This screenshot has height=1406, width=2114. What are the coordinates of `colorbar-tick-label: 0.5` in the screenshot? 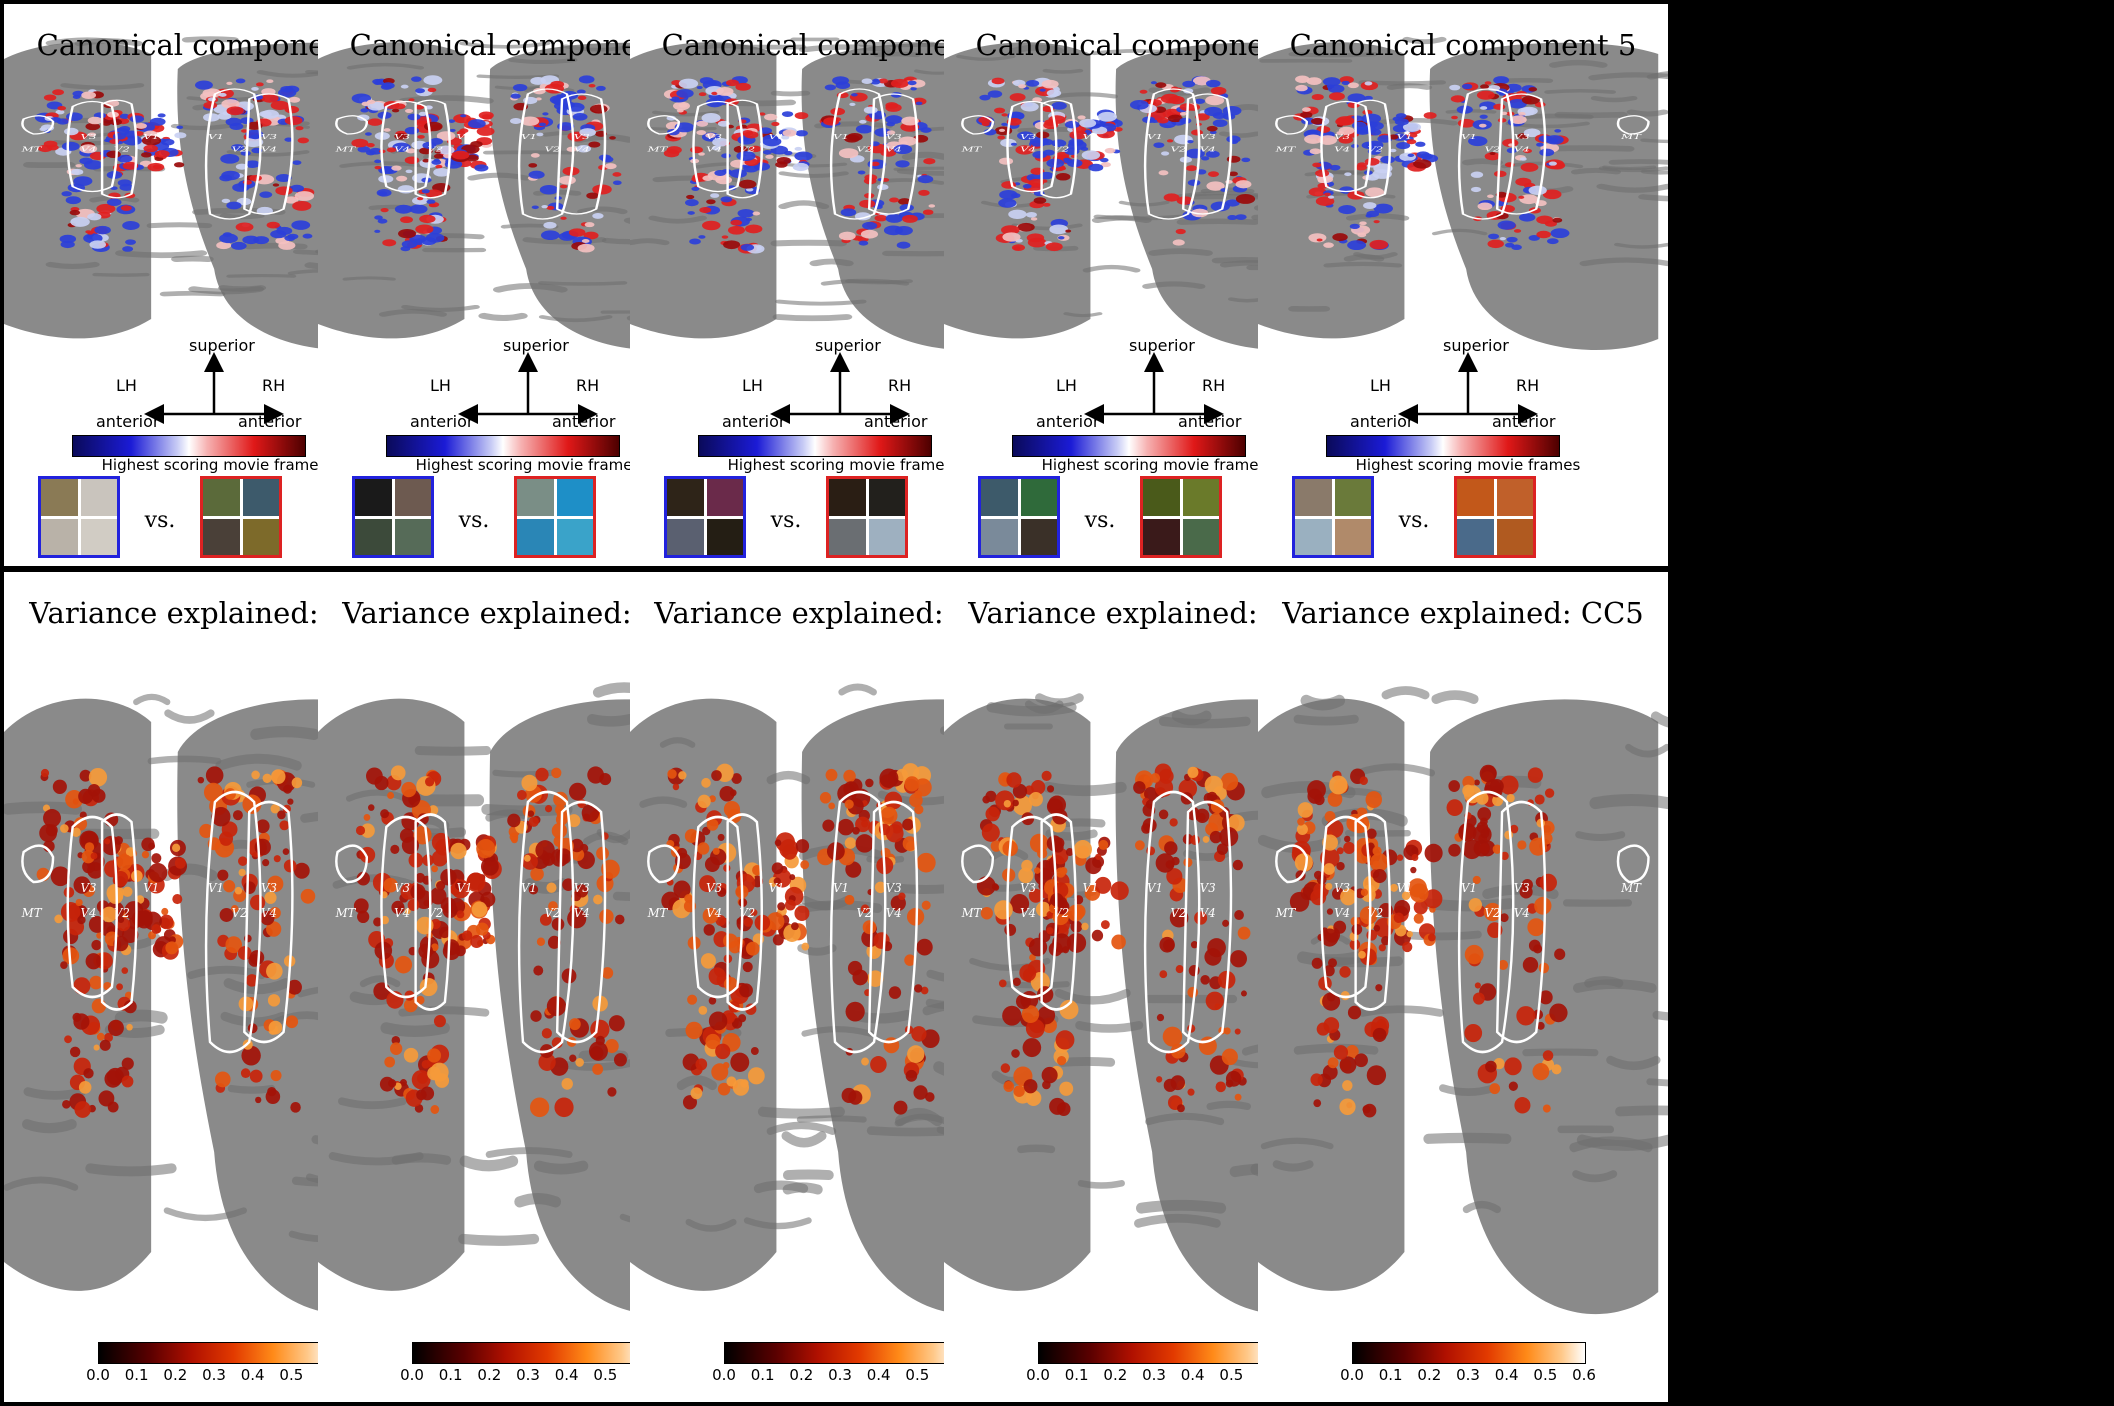 It's located at (917, 1375).